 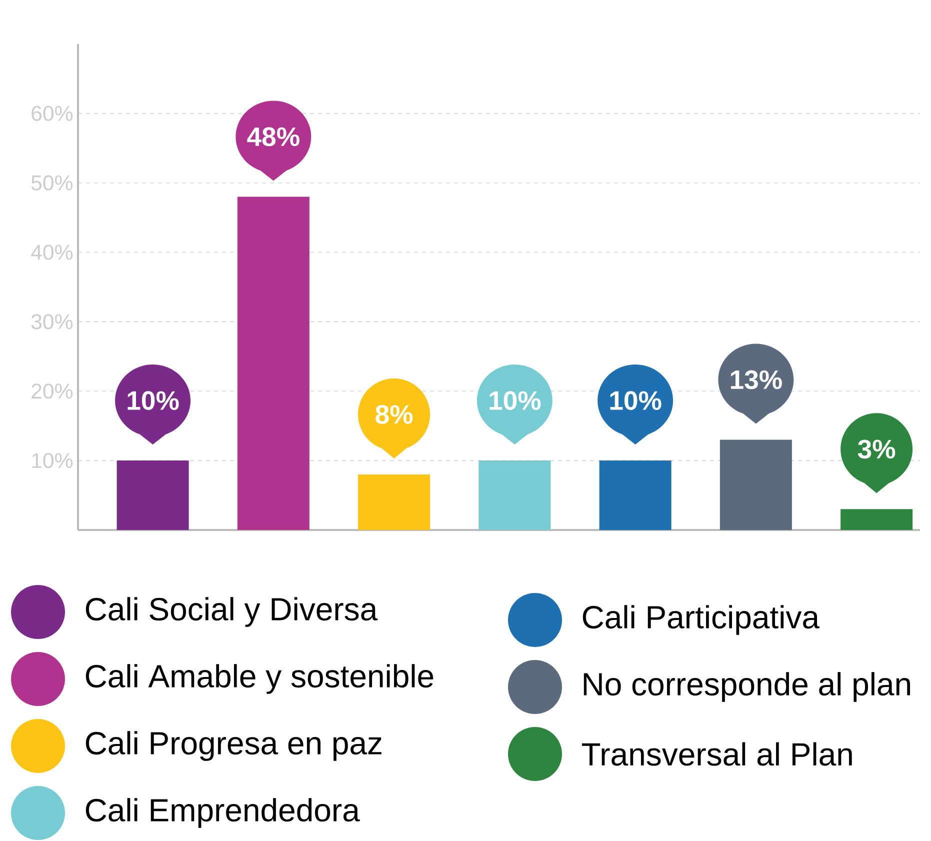 What do you see at coordinates (260, 679) in the screenshot?
I see `legend-label: Cali Amable y sostenible` at bounding box center [260, 679].